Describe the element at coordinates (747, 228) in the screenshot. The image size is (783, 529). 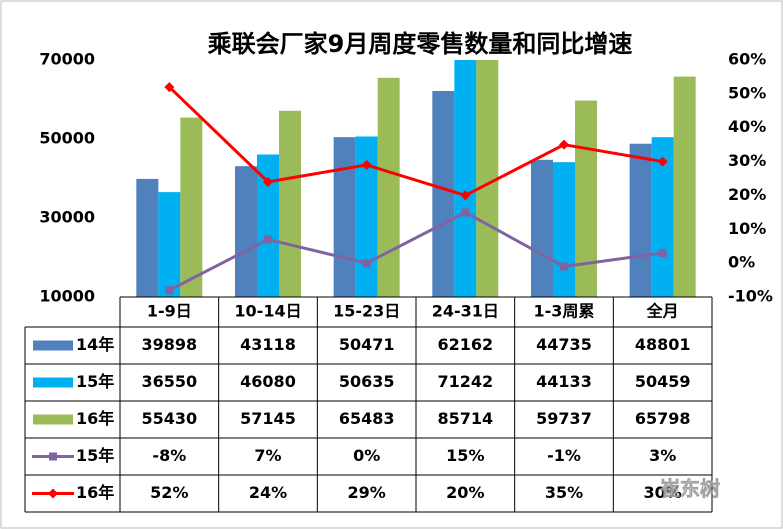
I see `y2-tick-label: 10%` at that location.